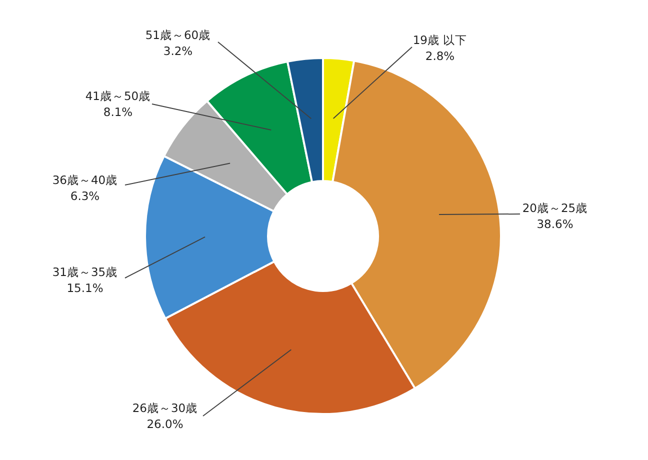  Describe the element at coordinates (165, 424) in the screenshot. I see `data-label: 26.0%` at that location.